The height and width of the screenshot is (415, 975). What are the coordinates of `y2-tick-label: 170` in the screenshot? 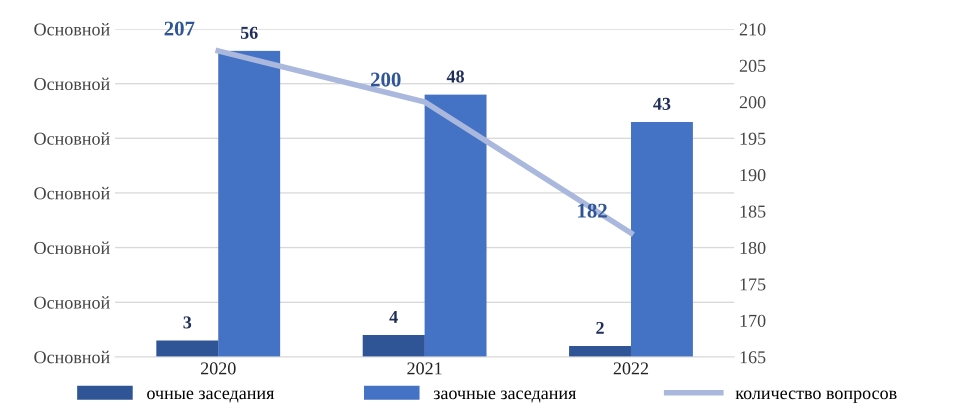 It's located at (753, 320).